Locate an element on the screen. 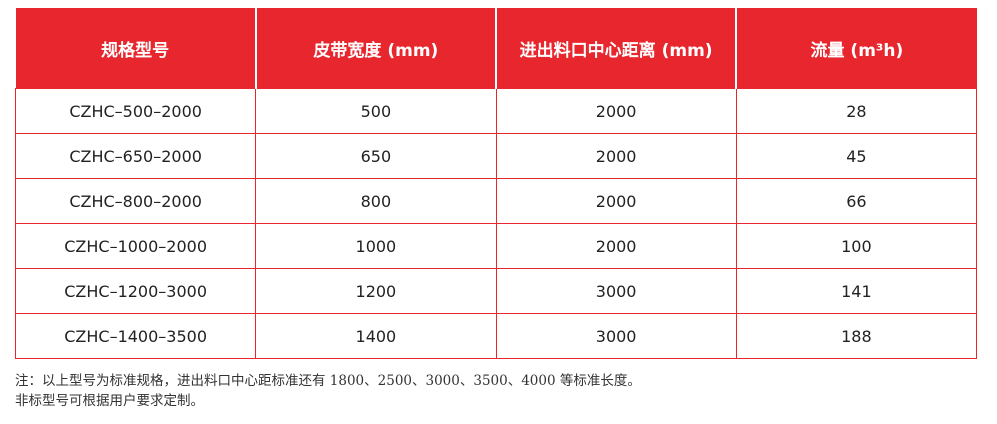 This screenshot has height=424, width=997. table-row: CZHC–650–2000 650 2000 45 is located at coordinates (496, 156).